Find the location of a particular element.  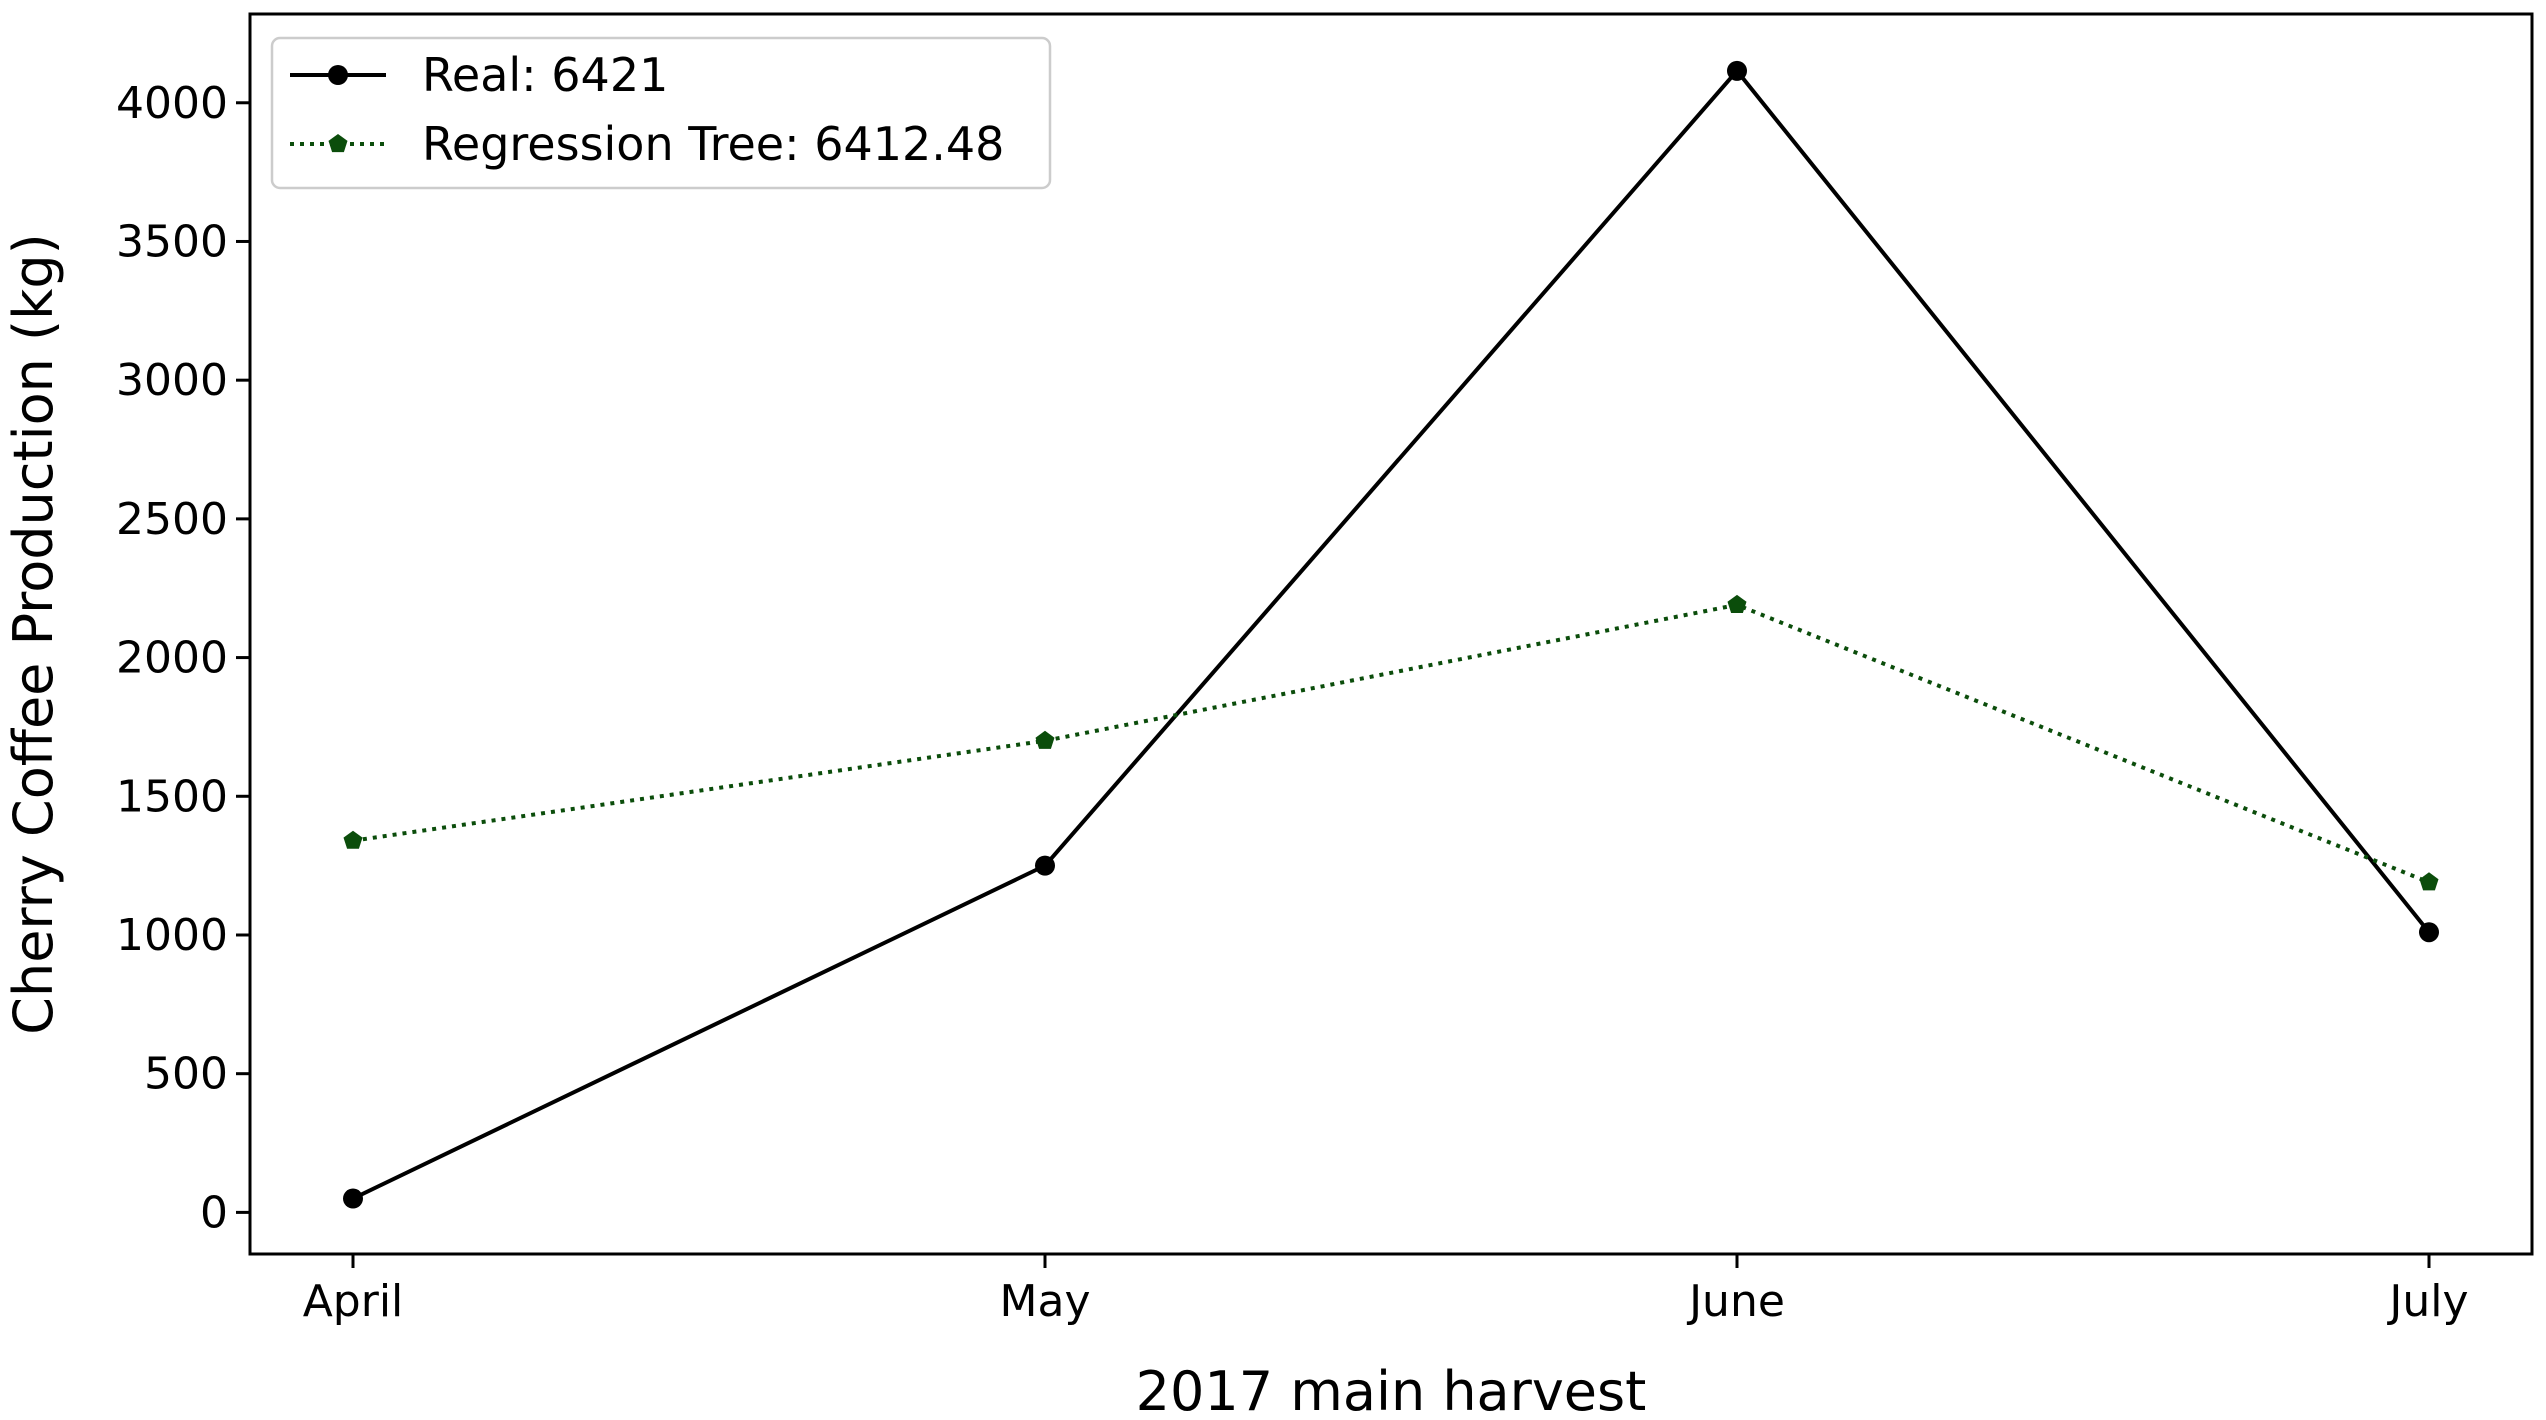

legend-entry-regression-tree: Regression Tree: 6412.48 is located at coordinates (647, 144).